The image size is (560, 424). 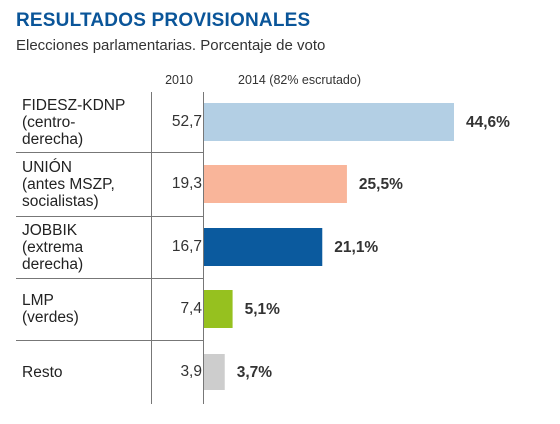 What do you see at coordinates (50, 309) in the screenshot?
I see `party-label: LMP (verdes)` at bounding box center [50, 309].